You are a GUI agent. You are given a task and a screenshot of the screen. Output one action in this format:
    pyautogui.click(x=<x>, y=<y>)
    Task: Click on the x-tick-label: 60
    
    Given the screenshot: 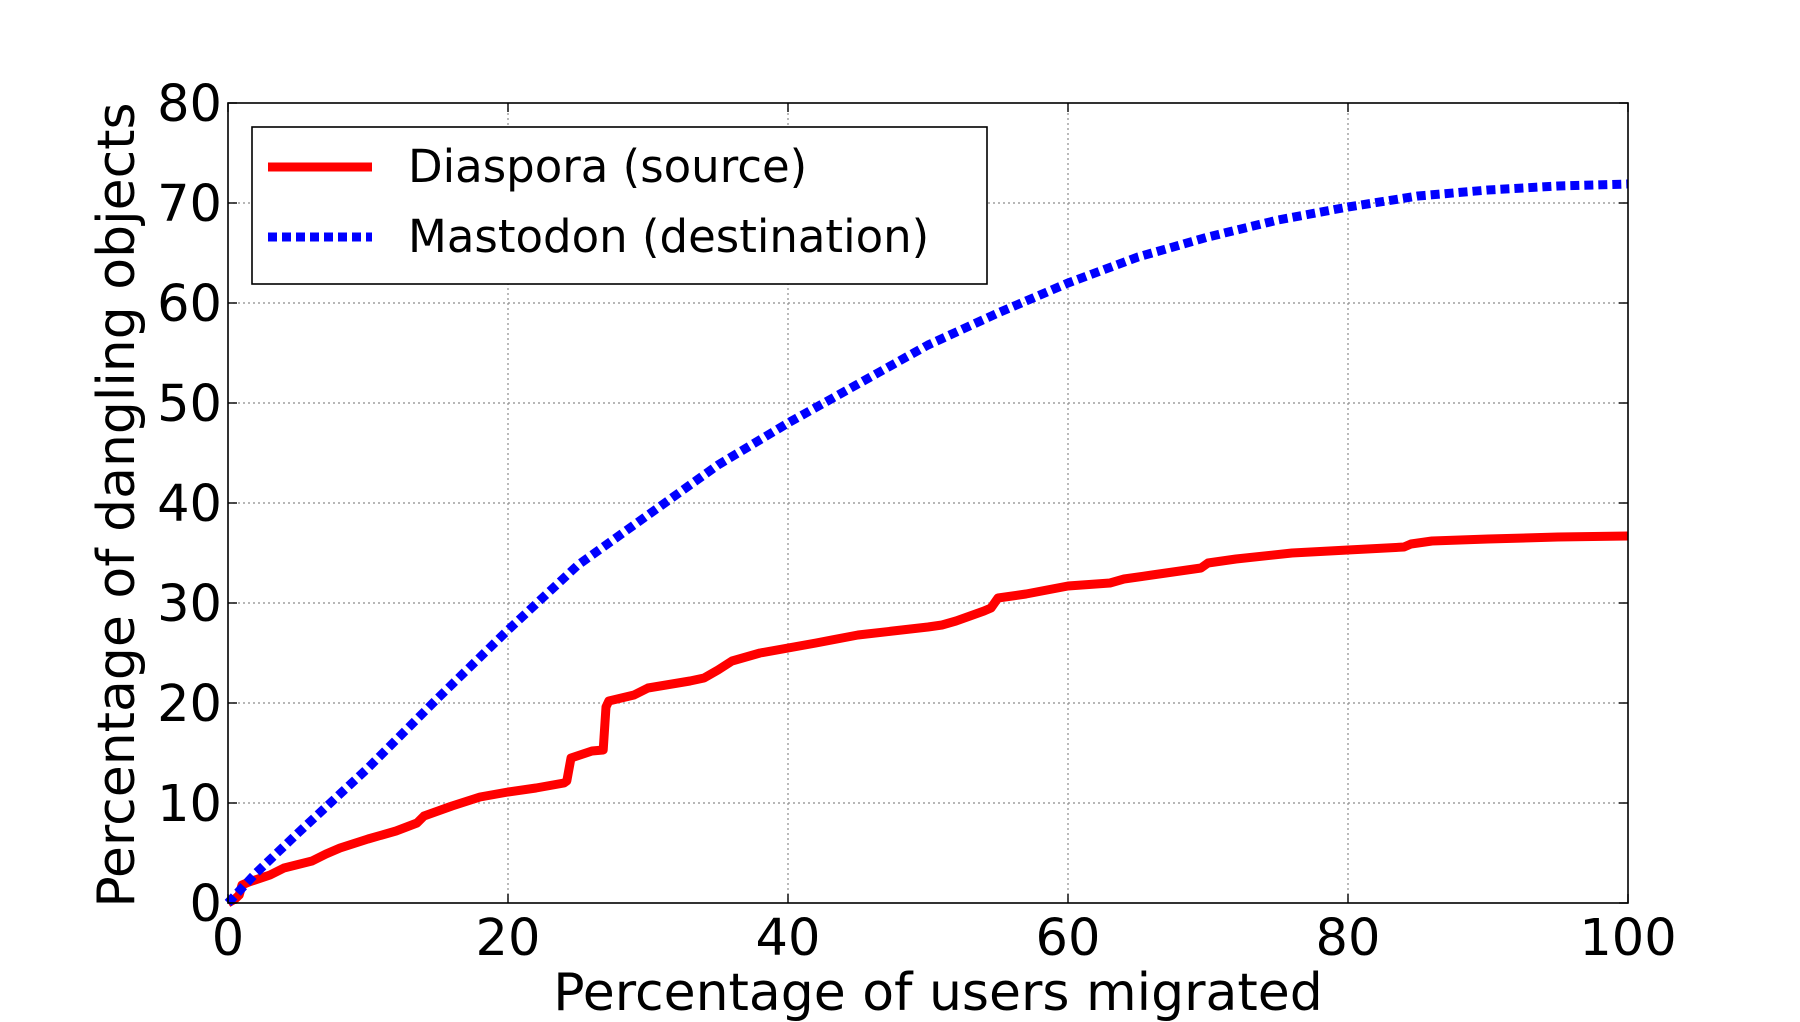 What is the action you would take?
    pyautogui.click(x=1068, y=938)
    